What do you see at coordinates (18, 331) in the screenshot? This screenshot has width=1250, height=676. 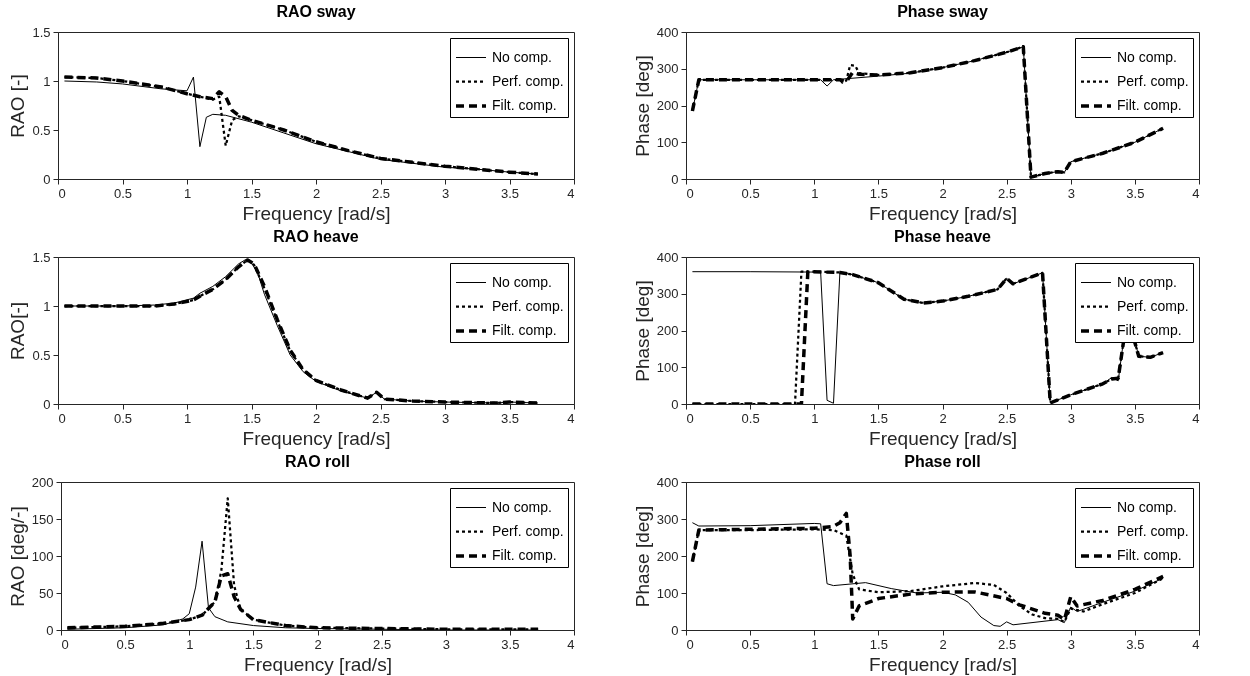 I see `y-axis-title: RAO[-]` at bounding box center [18, 331].